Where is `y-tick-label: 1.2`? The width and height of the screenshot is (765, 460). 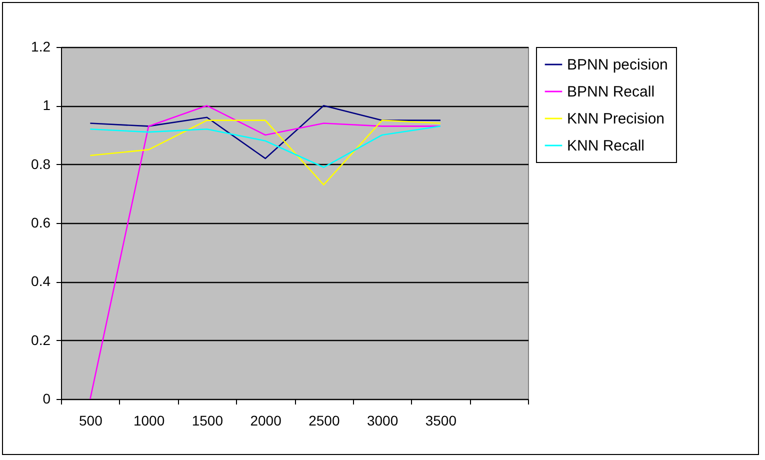 y-tick-label: 1.2 is located at coordinates (41, 46).